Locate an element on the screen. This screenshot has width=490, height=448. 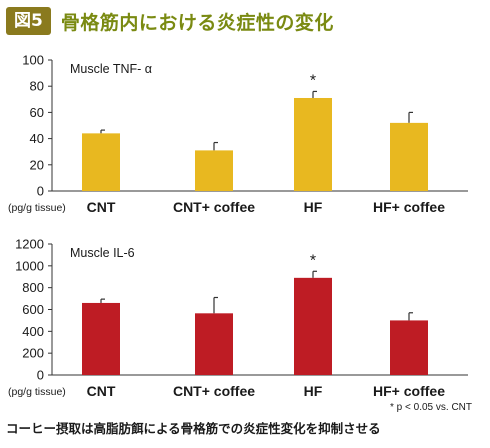
tnf-y-tick-label: 80 is located at coordinates (37, 86).